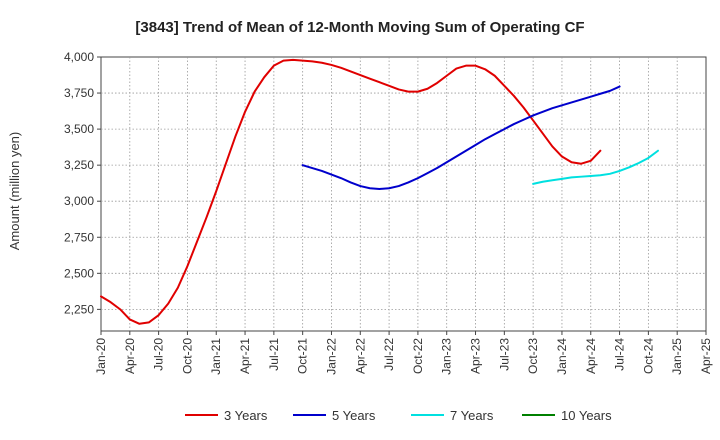  What do you see at coordinates (562, 356) in the screenshot?
I see `x-tick-label: Jan-24` at bounding box center [562, 356].